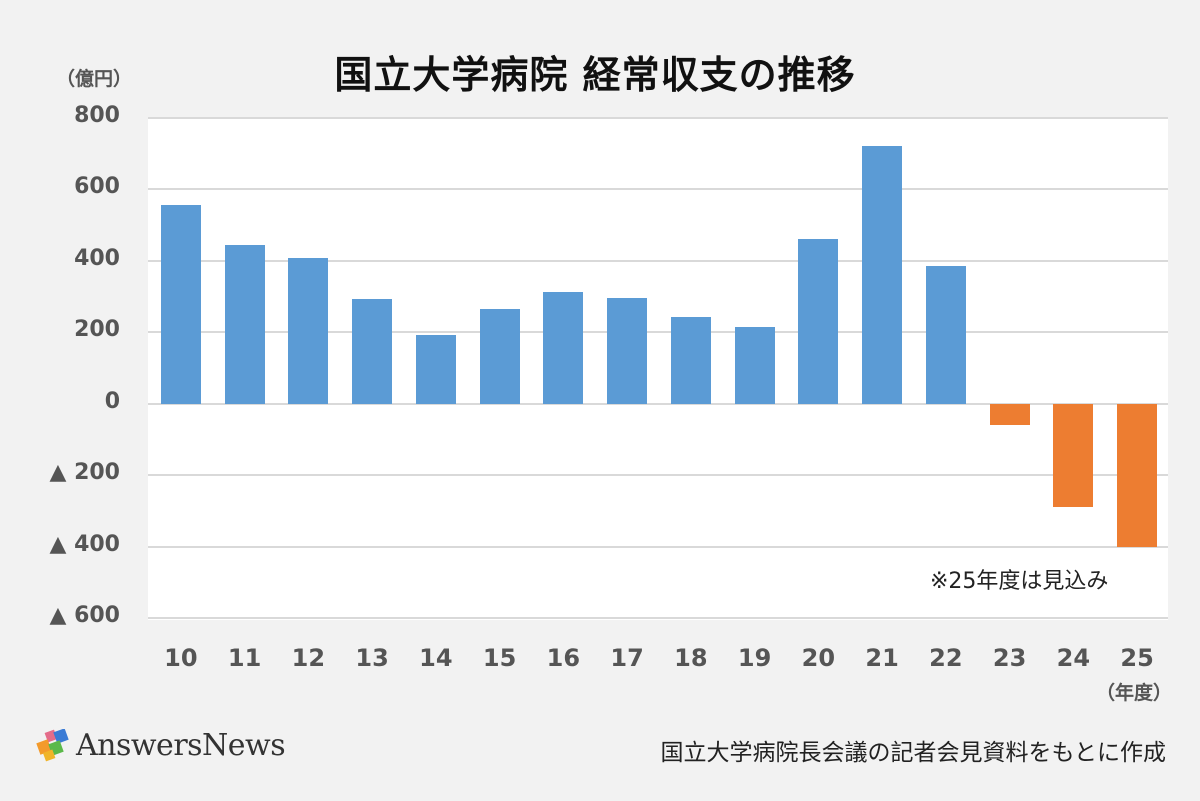  I want to click on y-tick-label: ▲ 200, so click(84, 473).